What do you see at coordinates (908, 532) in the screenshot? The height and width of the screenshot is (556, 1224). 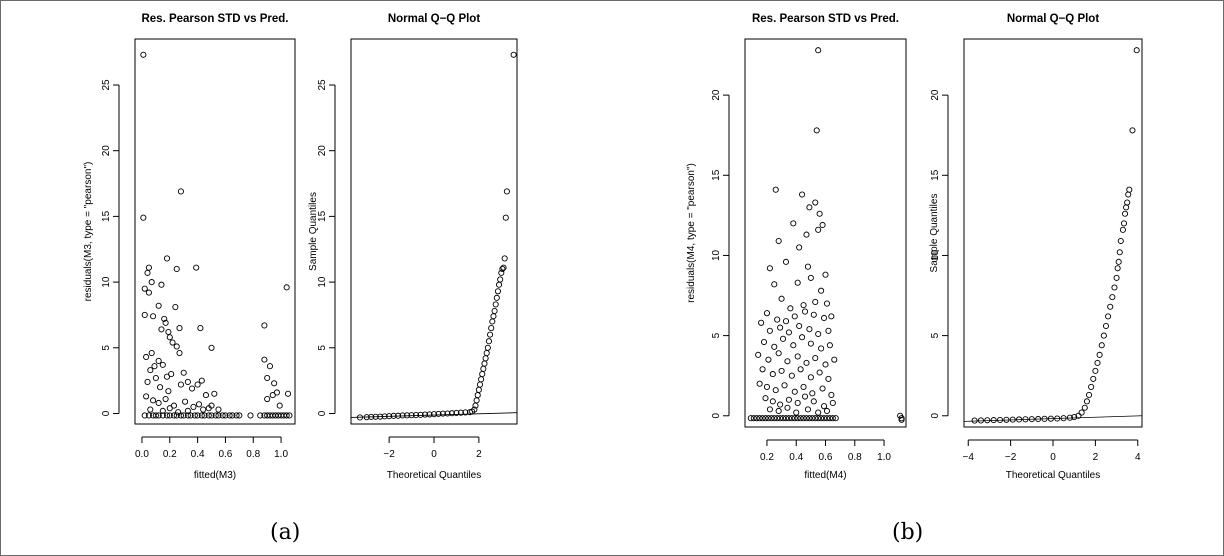 I see `caption-b: (b)` at bounding box center [908, 532].